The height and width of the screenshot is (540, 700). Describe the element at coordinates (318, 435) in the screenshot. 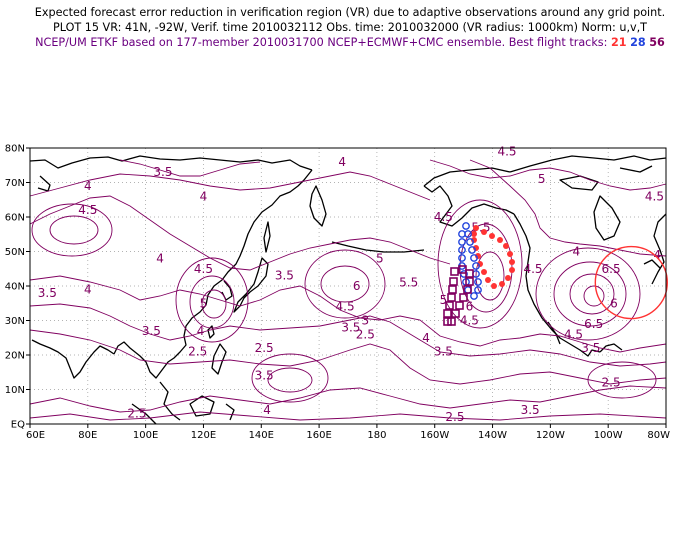

I see `lon-tick-label: 160E` at that location.